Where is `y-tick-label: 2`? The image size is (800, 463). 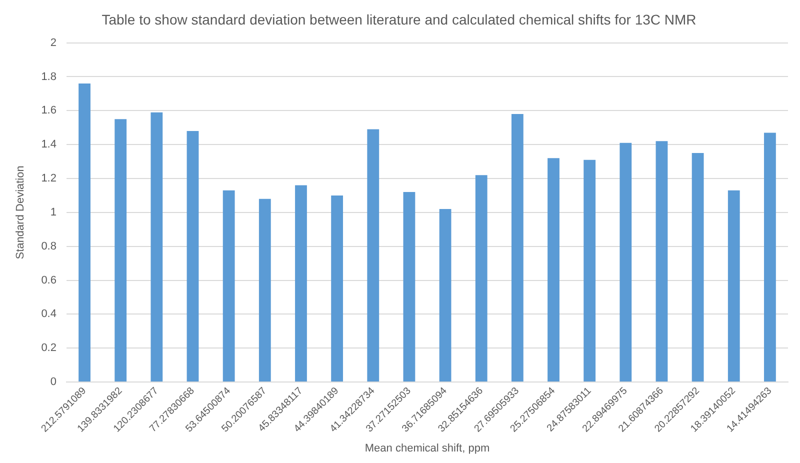
y-tick-label: 2 is located at coordinates (53, 42).